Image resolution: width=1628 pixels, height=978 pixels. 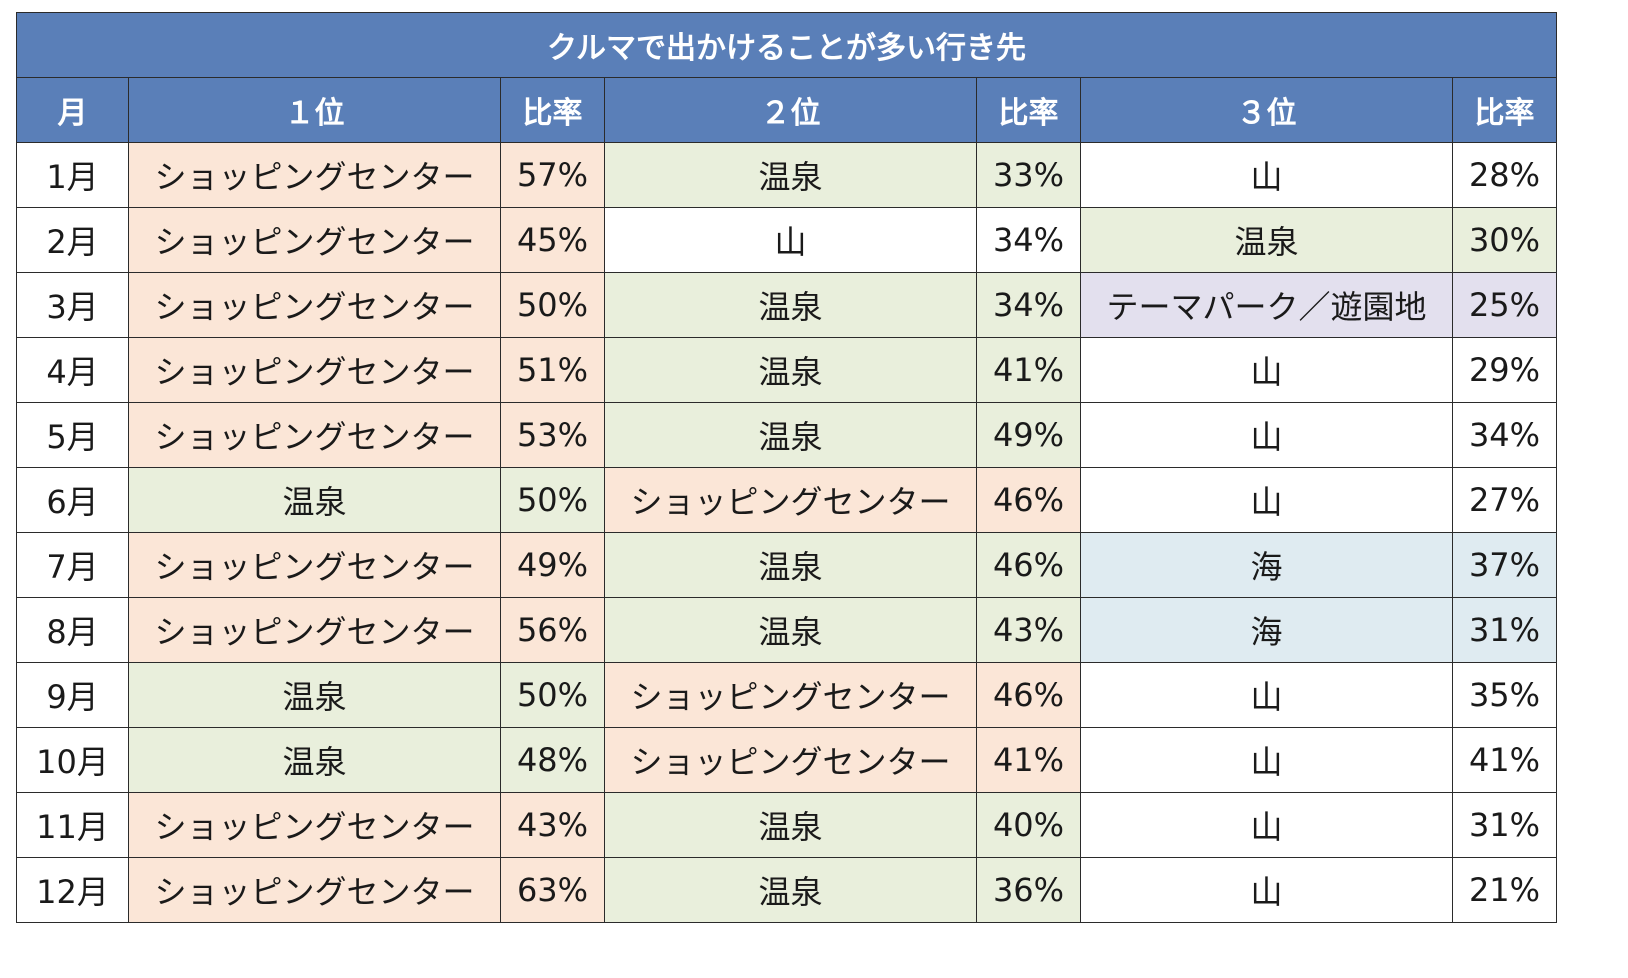 What do you see at coordinates (552, 110) in the screenshot?
I see `header-ratio1: 比率` at bounding box center [552, 110].